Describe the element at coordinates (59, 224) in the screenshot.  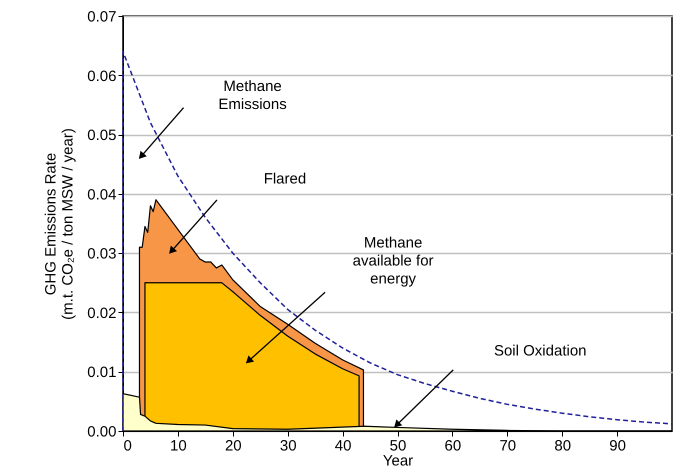
I see `y-axis-title: GHG Emissions Rate (m.t. CO₂e / ton MSW / year)` at that location.